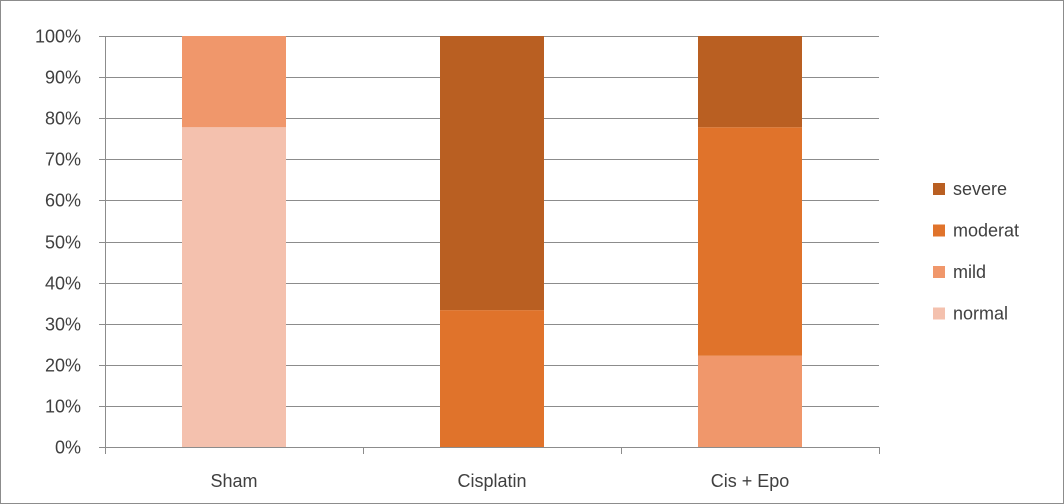 The width and height of the screenshot is (1064, 504). What do you see at coordinates (939, 313) in the screenshot?
I see `legend-swatch-normal` at bounding box center [939, 313].